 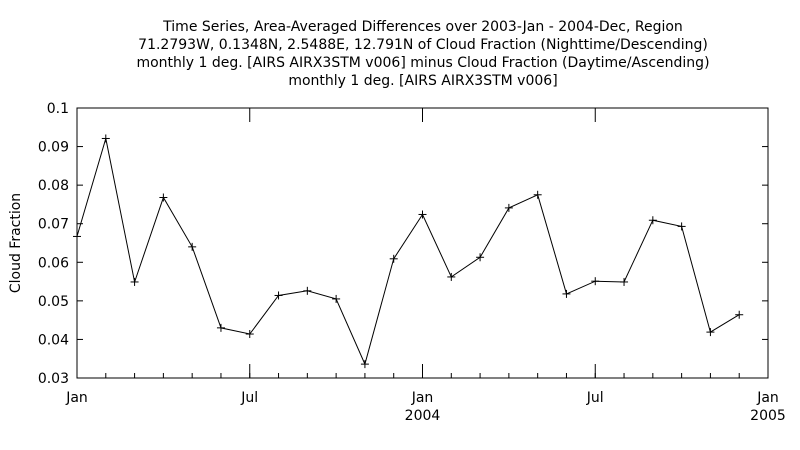 What do you see at coordinates (422, 81) in the screenshot?
I see `title-line: monthly 1 deg. [AIRS AIRX3STM v006]` at bounding box center [422, 81].